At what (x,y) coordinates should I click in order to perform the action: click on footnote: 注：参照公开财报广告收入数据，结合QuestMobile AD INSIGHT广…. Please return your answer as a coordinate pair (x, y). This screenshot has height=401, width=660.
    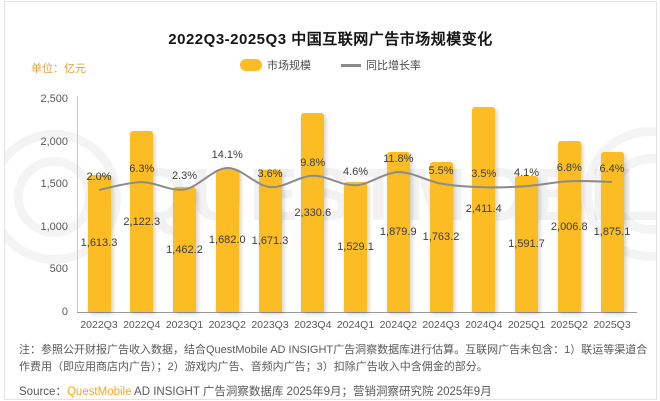
    Looking at the image, I should click on (333, 358).